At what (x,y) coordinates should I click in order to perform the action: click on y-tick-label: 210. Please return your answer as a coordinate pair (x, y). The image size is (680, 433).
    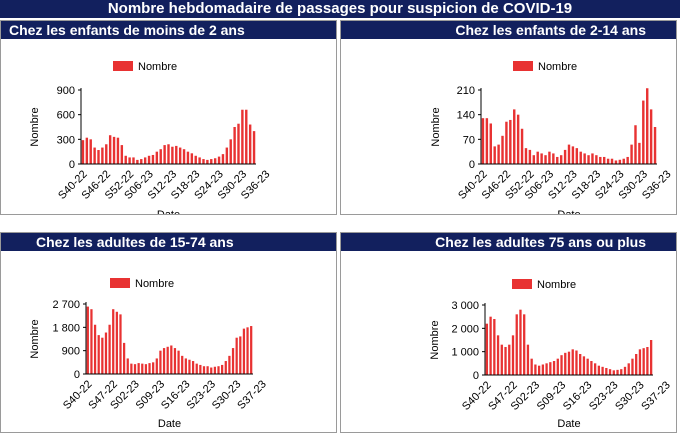
    Looking at the image, I should click on (466, 91).